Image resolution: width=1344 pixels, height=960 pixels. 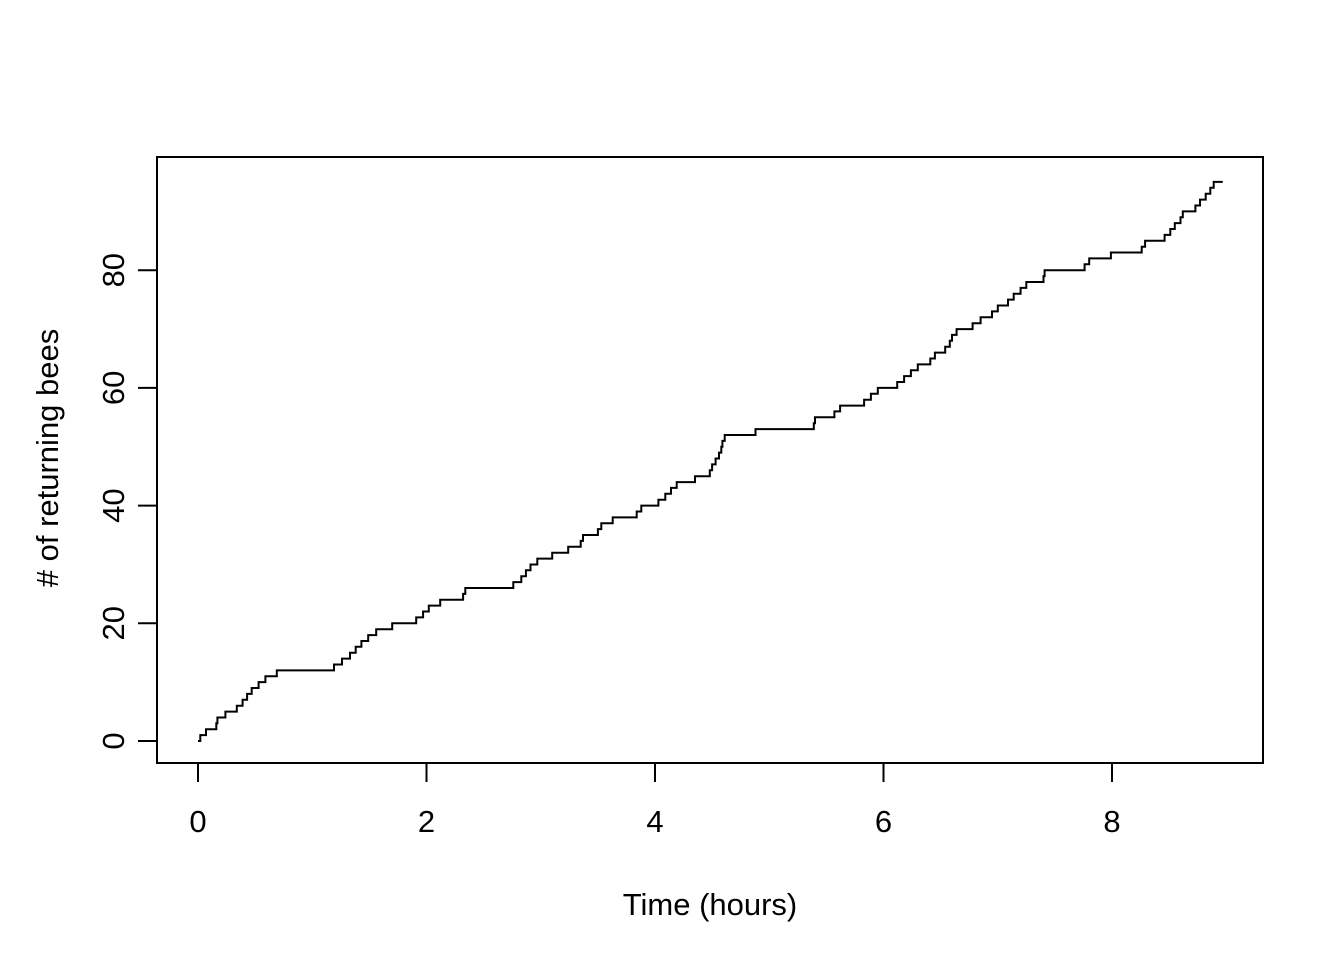 I want to click on x-axis: 0 2 4 6 8, so click(x=655, y=801).